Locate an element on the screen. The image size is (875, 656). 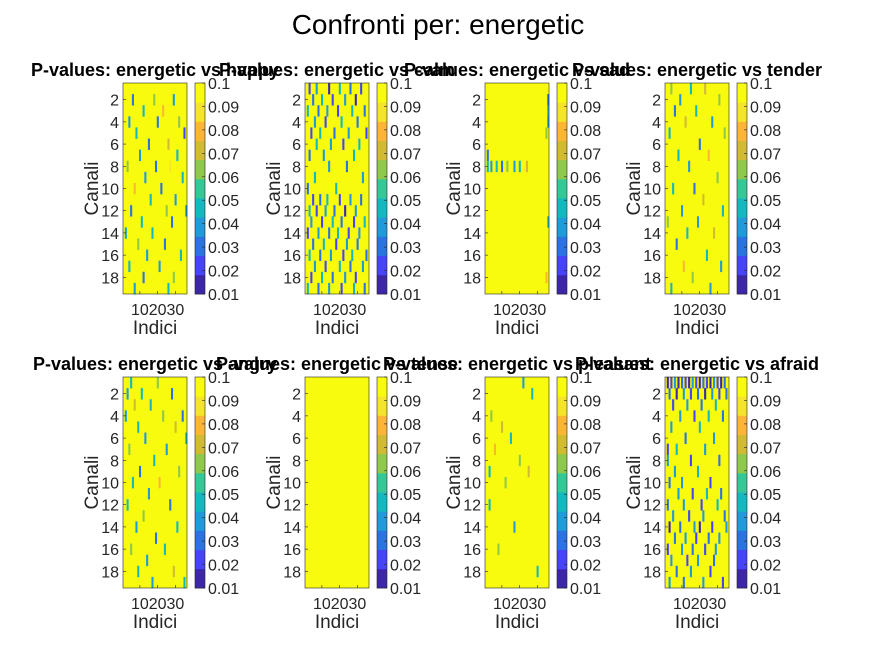
colorbar-tick-label: 0.08 is located at coordinates (765, 425).